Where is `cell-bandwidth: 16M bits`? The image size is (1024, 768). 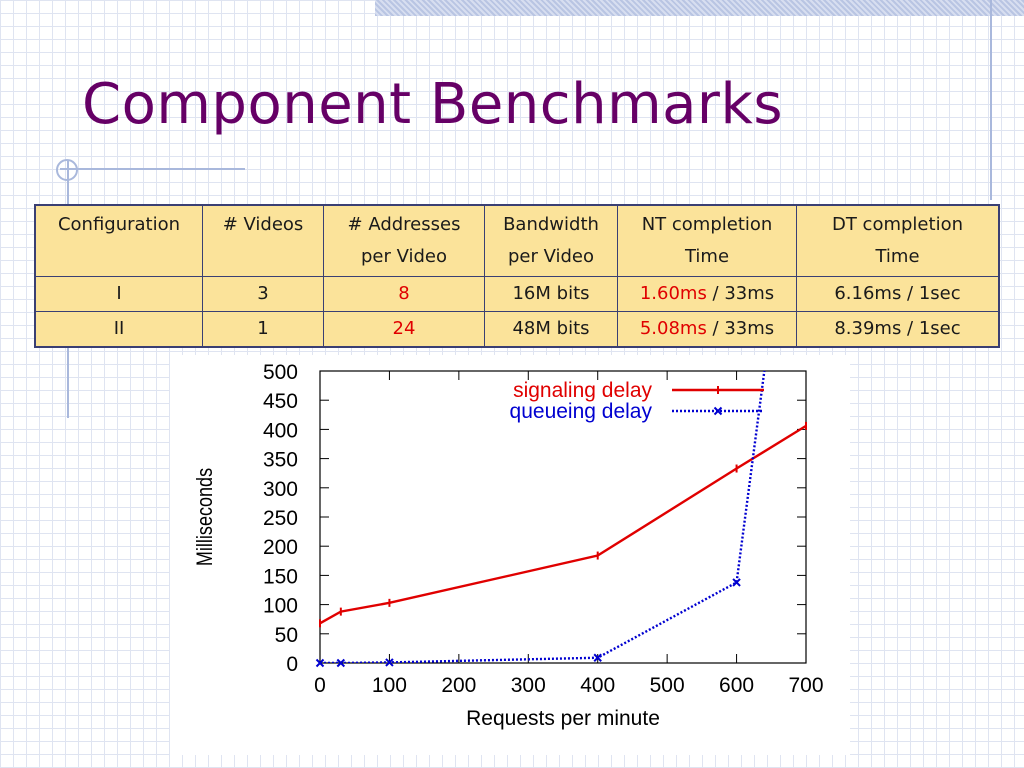 cell-bandwidth: 16M bits is located at coordinates (551, 294).